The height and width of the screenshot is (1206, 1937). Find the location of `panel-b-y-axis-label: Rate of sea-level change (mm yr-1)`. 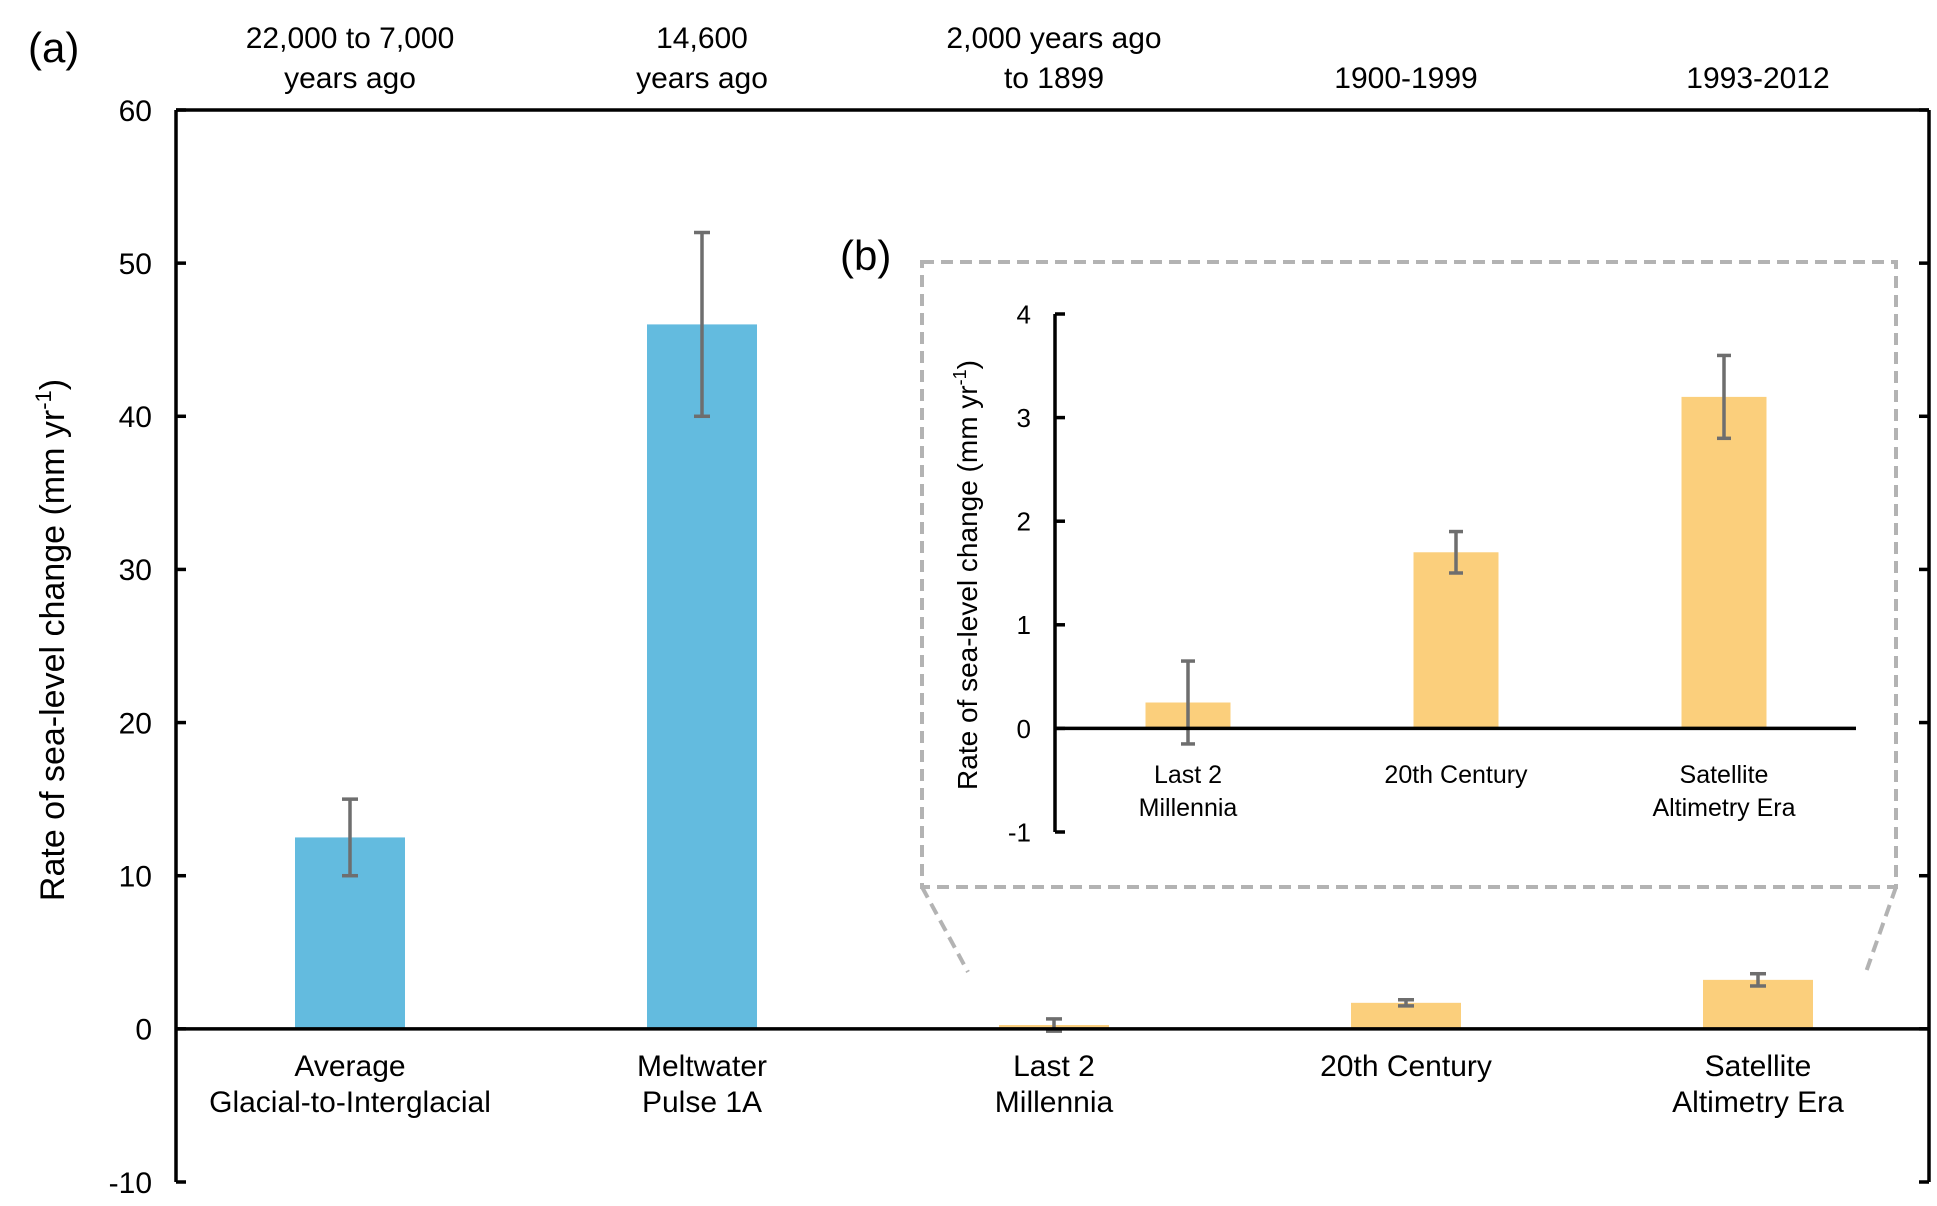

panel-b-y-axis-label: Rate of sea-level change (mm yr-1) is located at coordinates (966, 575).